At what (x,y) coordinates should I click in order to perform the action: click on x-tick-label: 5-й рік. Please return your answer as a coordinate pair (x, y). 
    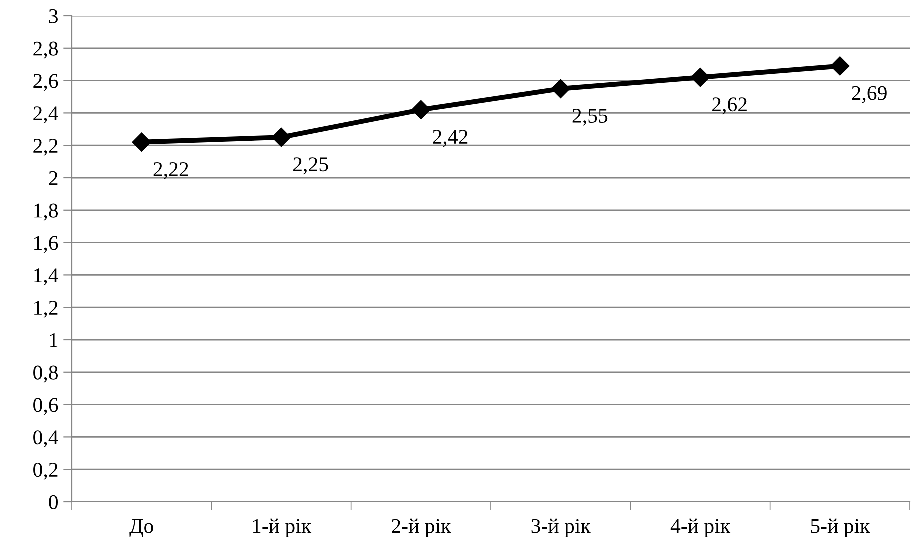
    Looking at the image, I should click on (840, 528).